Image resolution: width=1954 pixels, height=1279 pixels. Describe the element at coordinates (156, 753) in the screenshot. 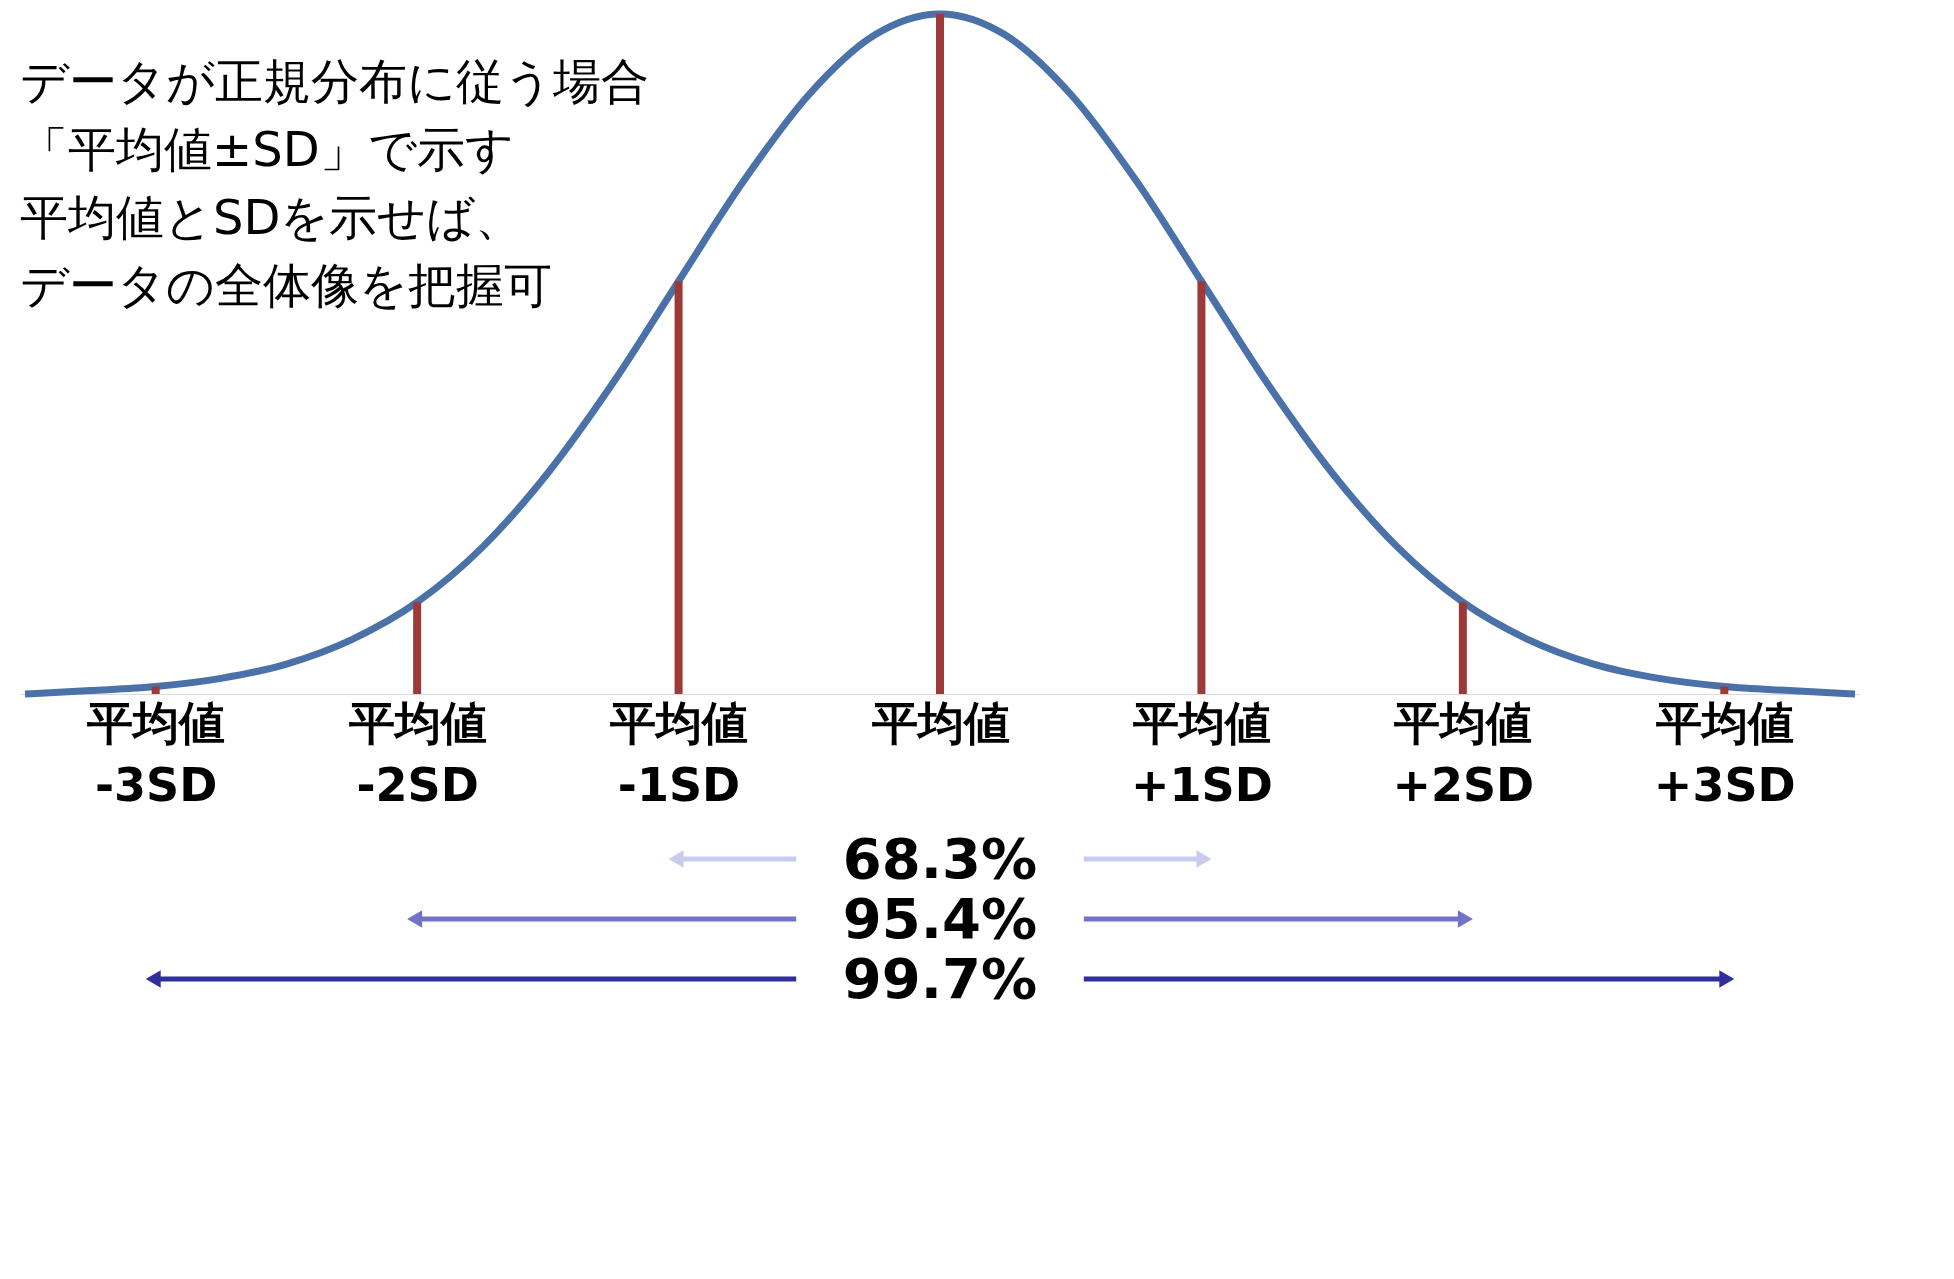

I see `x-tick-label: 平均値 -3SD` at that location.